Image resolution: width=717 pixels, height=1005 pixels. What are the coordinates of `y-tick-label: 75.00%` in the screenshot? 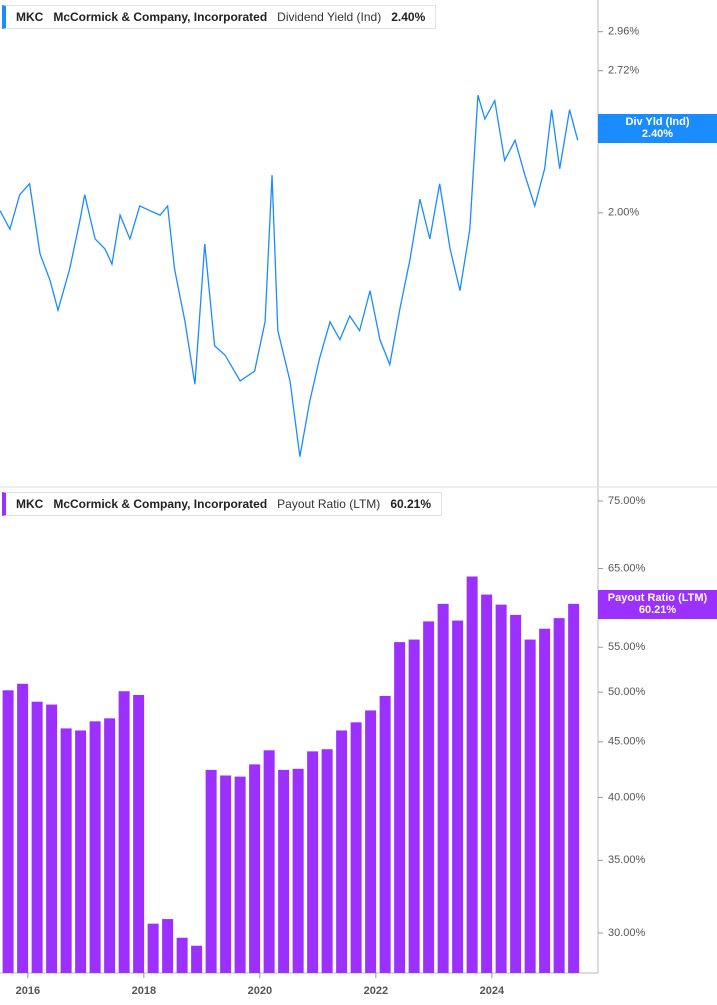 It's located at (627, 501).